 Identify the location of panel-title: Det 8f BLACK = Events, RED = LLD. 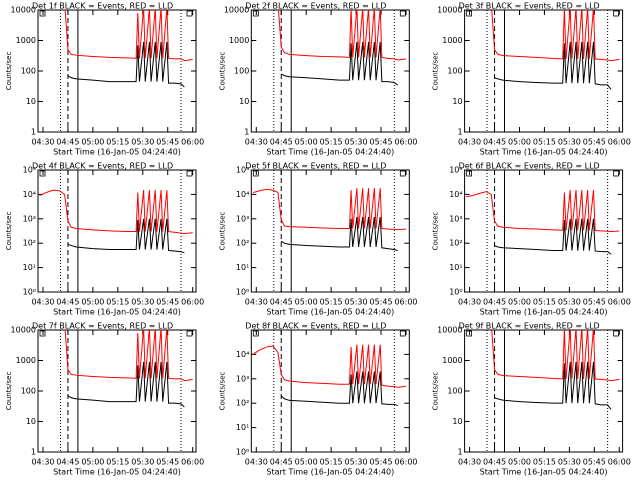
(315, 326).